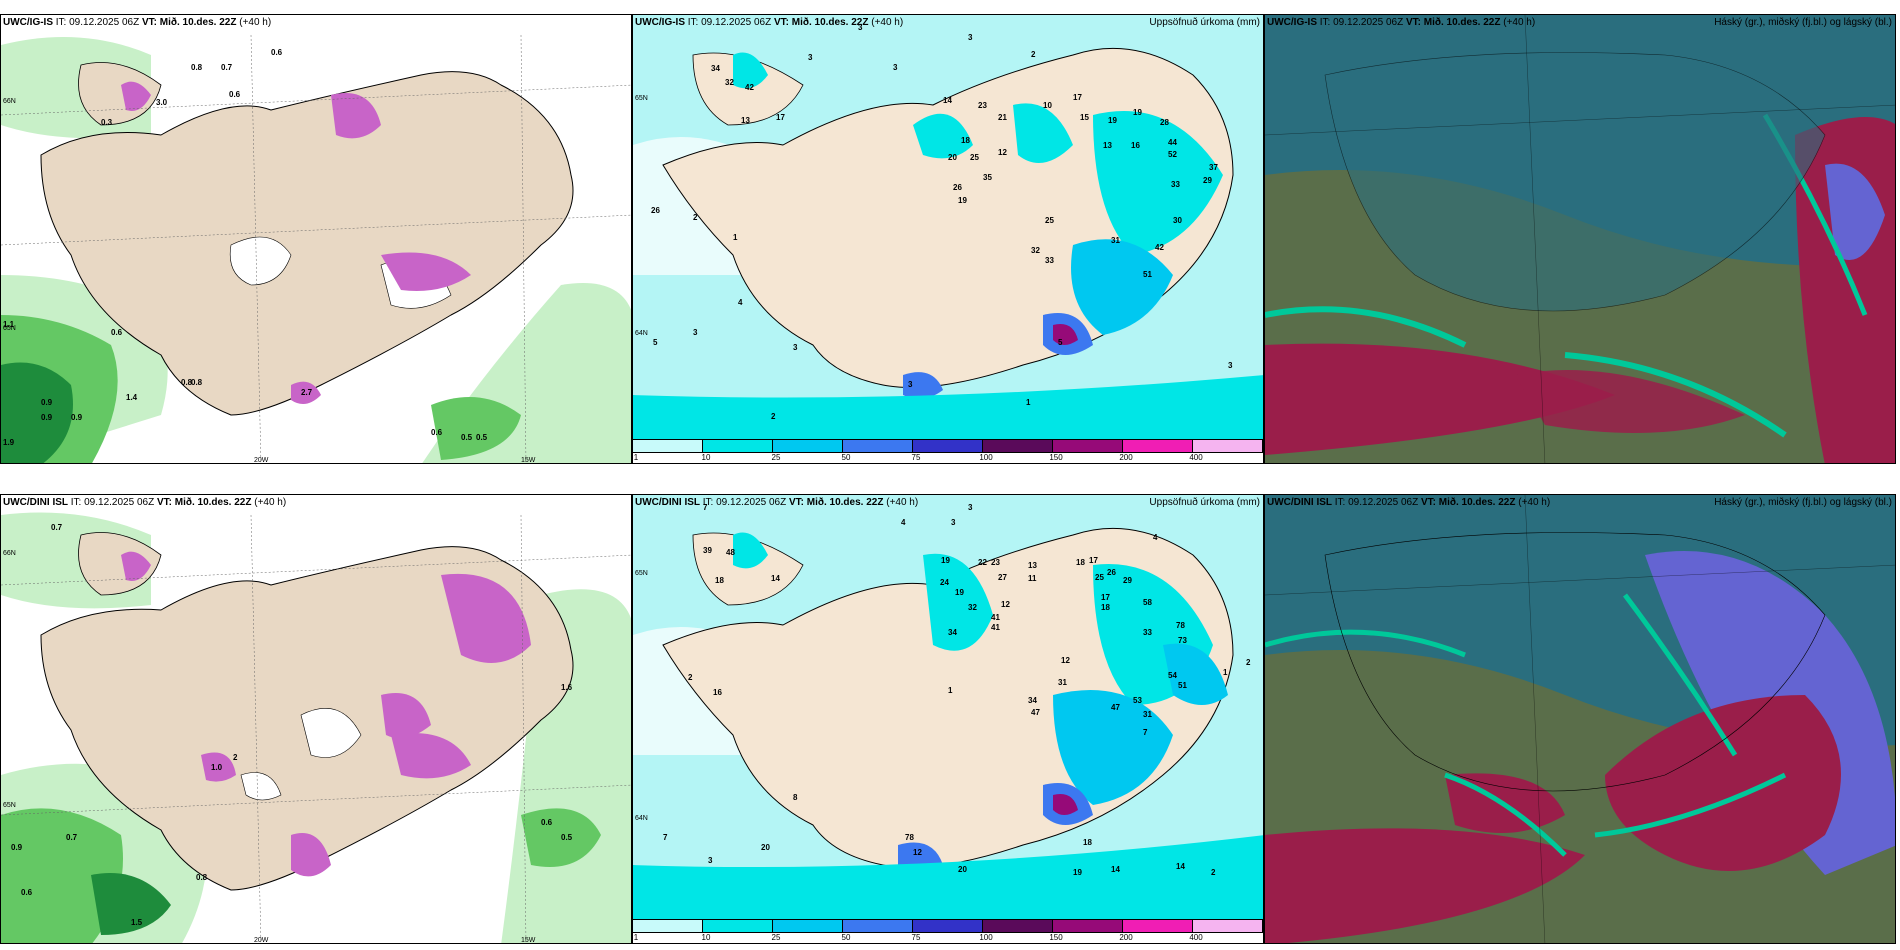 The height and width of the screenshot is (950, 1900). Describe the element at coordinates (72, 837) in the screenshot. I see `precip-label-3: 0.7` at that location.